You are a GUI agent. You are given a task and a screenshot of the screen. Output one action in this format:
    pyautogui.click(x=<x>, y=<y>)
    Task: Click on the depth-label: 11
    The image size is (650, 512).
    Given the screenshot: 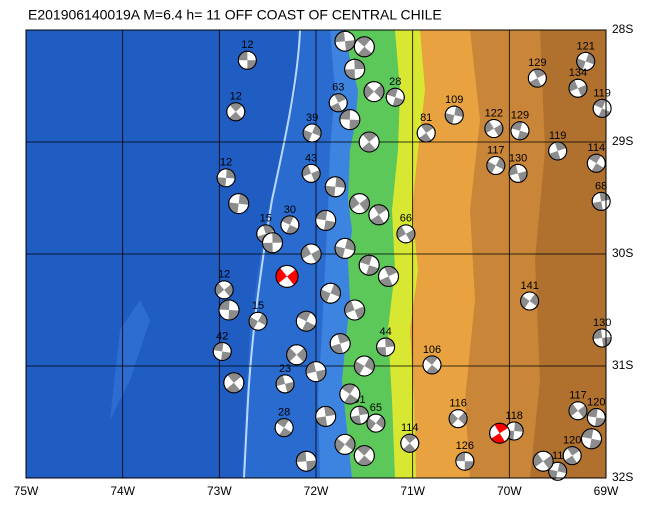 What is the action you would take?
    pyautogui.click(x=557, y=456)
    